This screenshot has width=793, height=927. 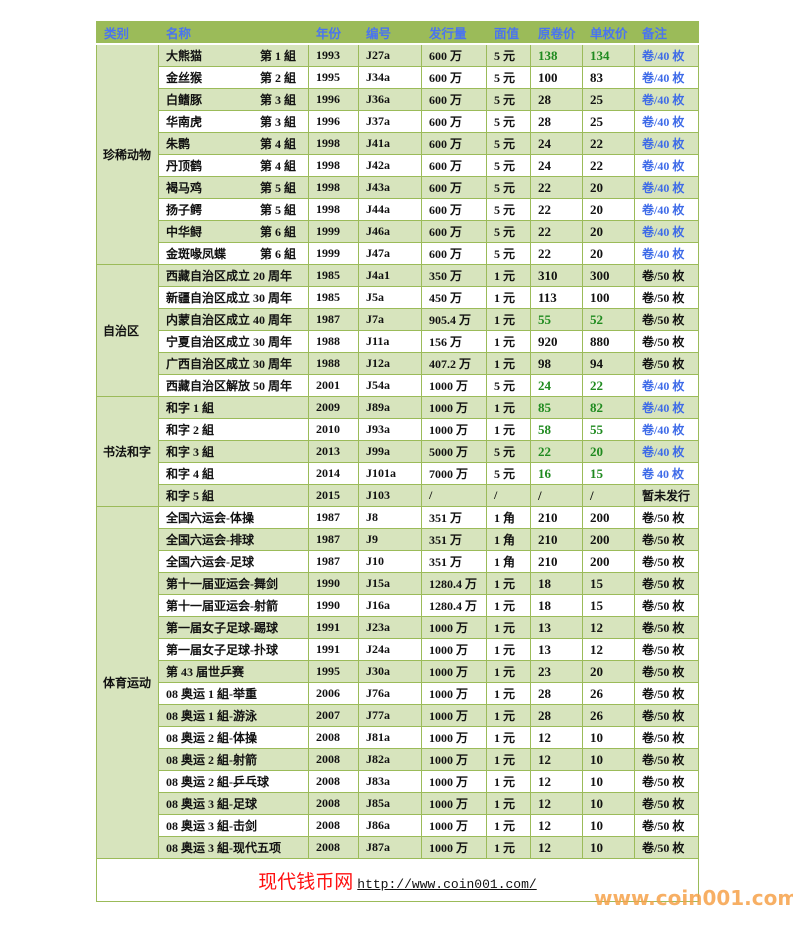 I want to click on issue-cell: 156 万, so click(x=454, y=341).